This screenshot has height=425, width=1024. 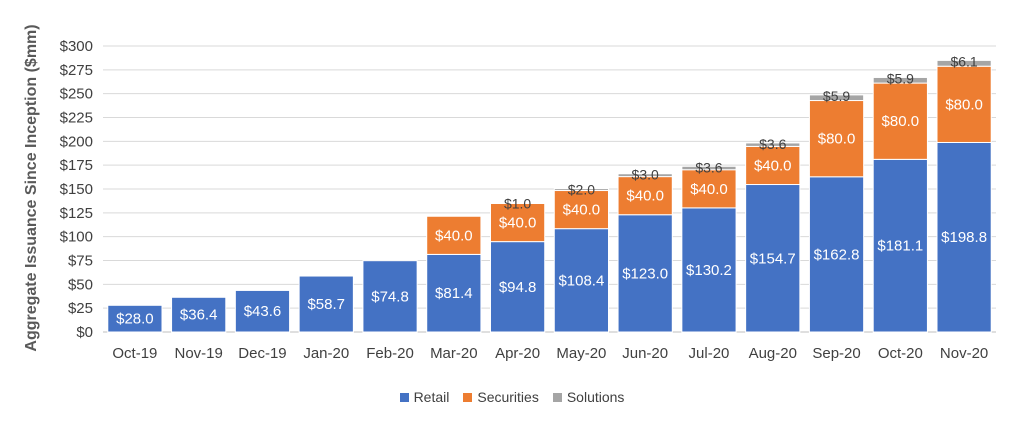 What do you see at coordinates (773, 353) in the screenshot?
I see `x-tick-label: Aug-20` at bounding box center [773, 353].